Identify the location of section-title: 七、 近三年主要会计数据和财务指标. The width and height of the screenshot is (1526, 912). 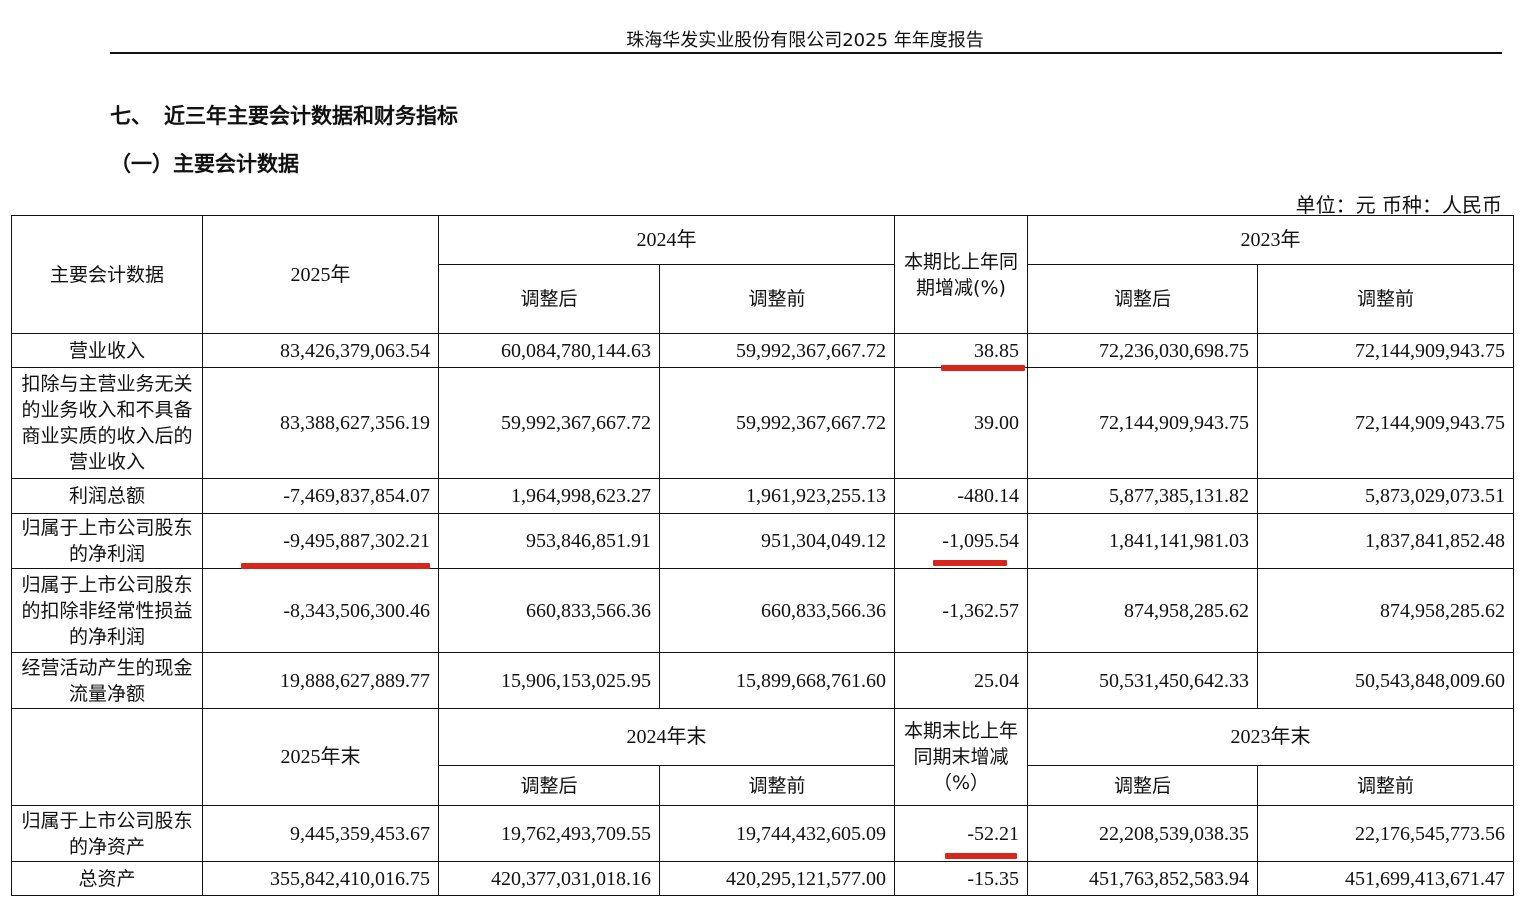
(284, 115).